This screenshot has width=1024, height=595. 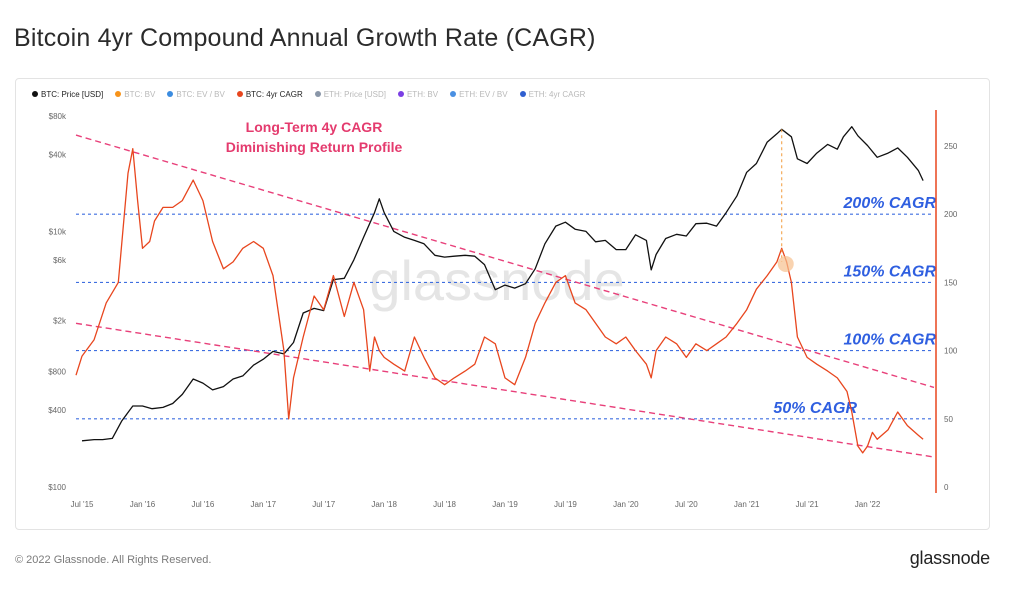 I want to click on legend-item-btc-bv: BTC: BV, so click(x=135, y=94).